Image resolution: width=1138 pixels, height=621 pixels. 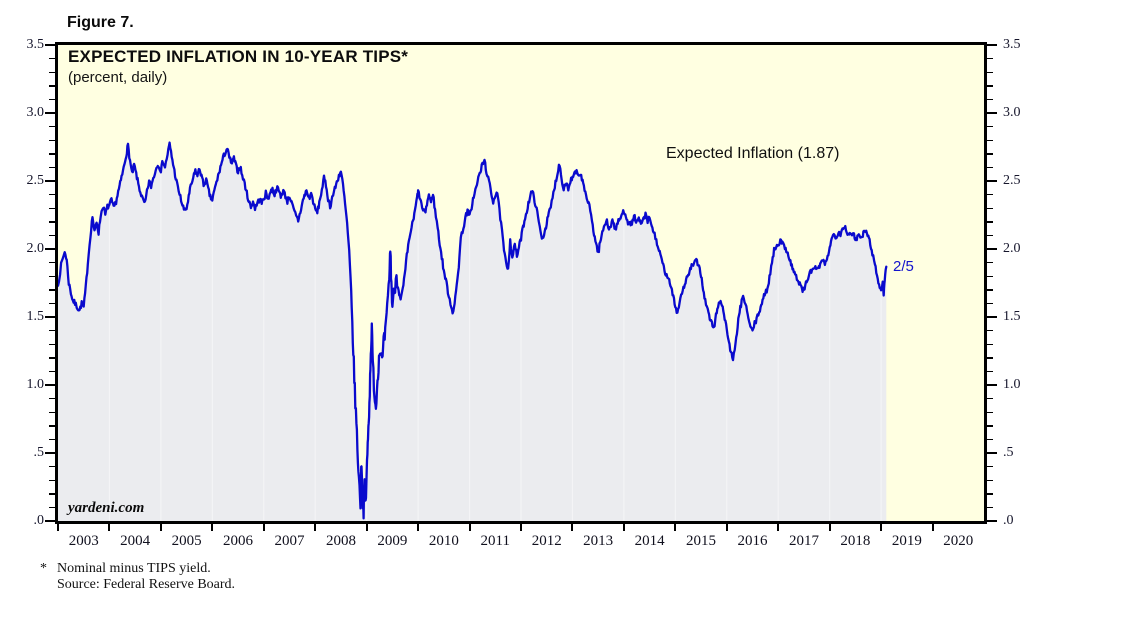 What do you see at coordinates (83, 541) in the screenshot?
I see `x-axis-year-label: 2003` at bounding box center [83, 541].